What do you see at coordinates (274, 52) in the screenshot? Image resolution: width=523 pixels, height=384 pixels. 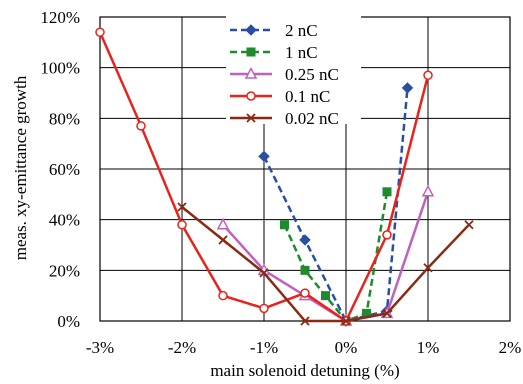 I see `legend-item: 1 nC` at bounding box center [274, 52].